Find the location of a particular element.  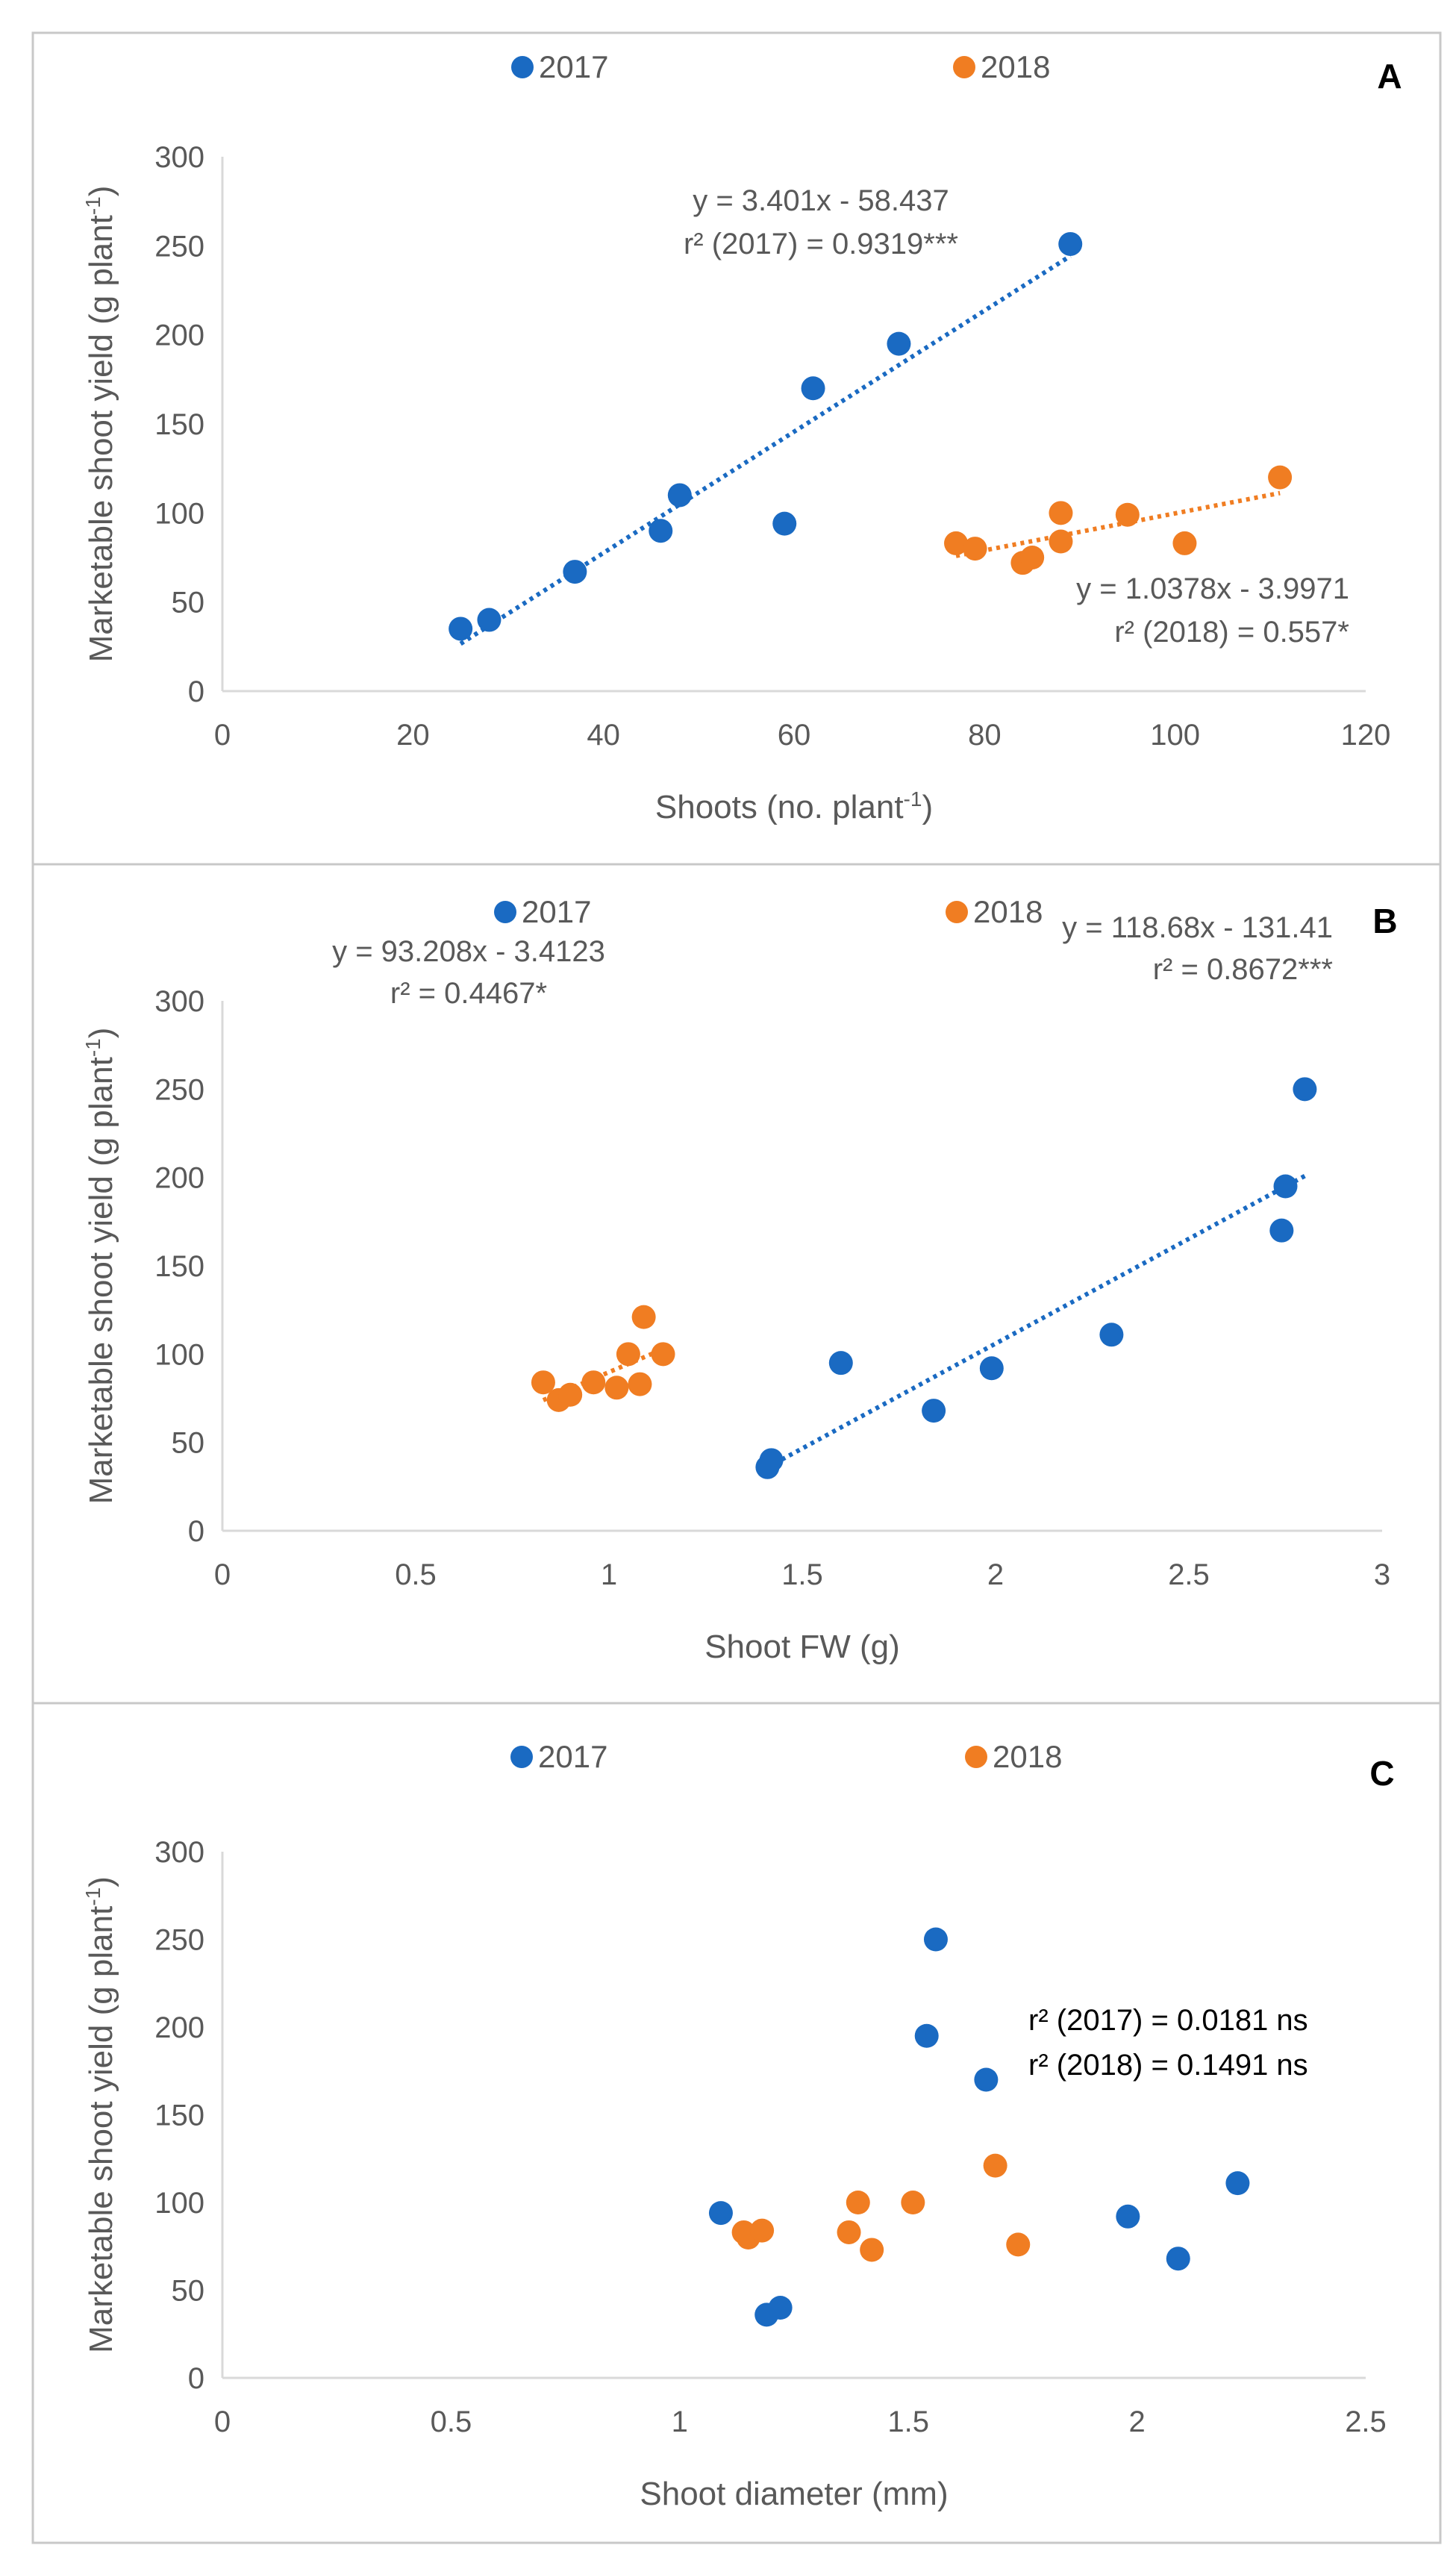

x-tick-label: 1.5 is located at coordinates (802, 1574).